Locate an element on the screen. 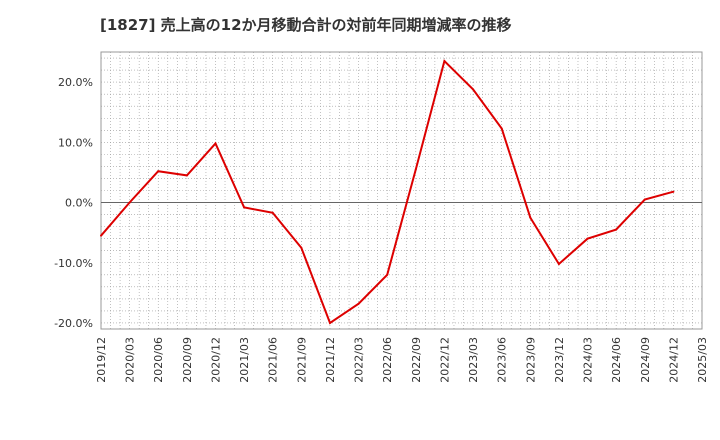  x-tick-label: 2024/09 is located at coordinates (645, 360).